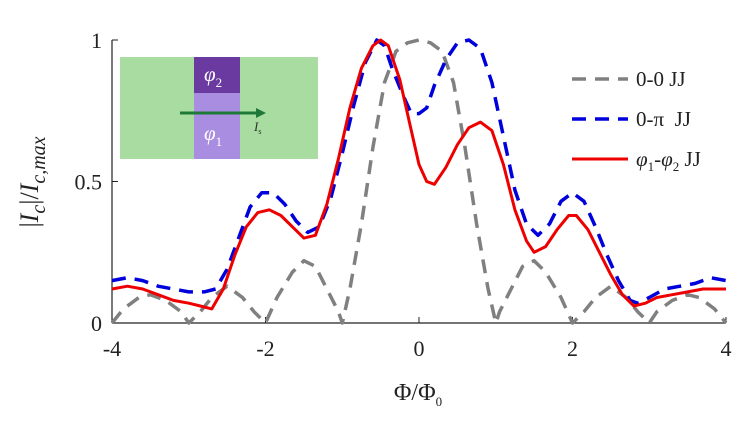 This screenshot has height=425, width=747. I want to click on y-tick-label: 0, so click(96, 323).